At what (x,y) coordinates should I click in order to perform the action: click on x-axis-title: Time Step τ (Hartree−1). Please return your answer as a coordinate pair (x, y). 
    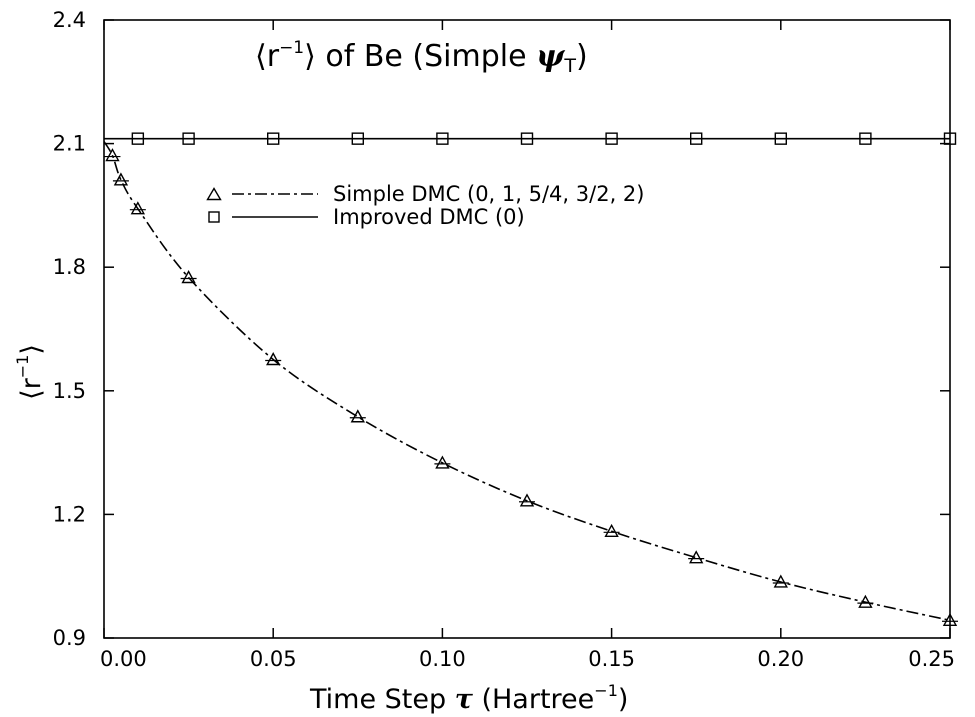
    Looking at the image, I should click on (468, 698).